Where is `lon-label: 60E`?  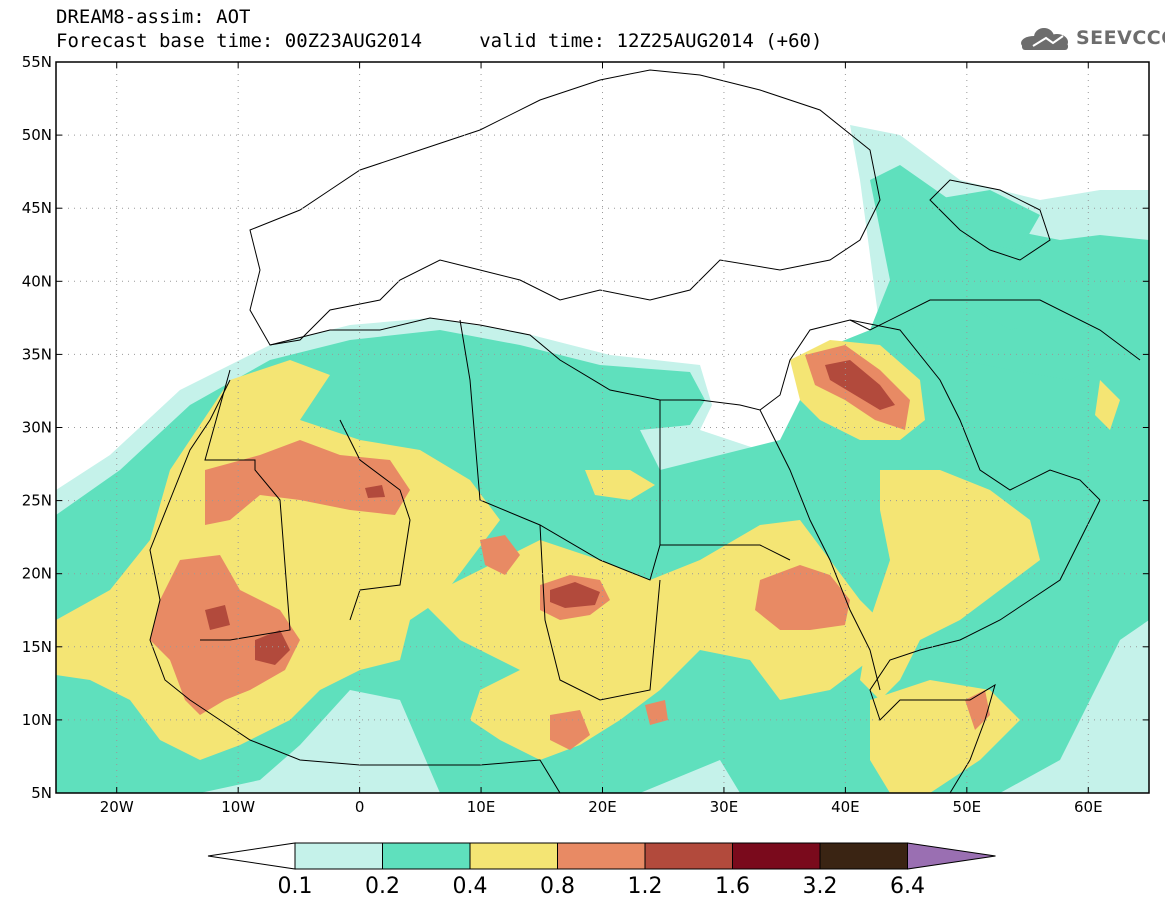
lon-label: 60E is located at coordinates (1088, 807).